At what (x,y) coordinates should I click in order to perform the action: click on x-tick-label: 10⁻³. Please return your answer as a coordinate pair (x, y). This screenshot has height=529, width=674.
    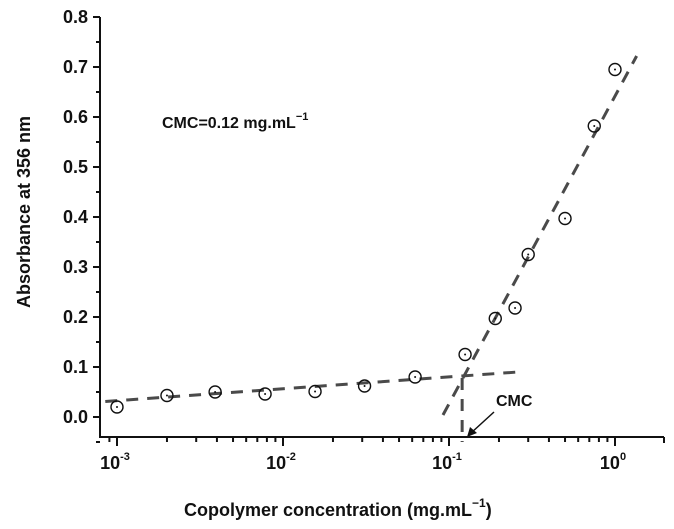
    Looking at the image, I should click on (115, 462).